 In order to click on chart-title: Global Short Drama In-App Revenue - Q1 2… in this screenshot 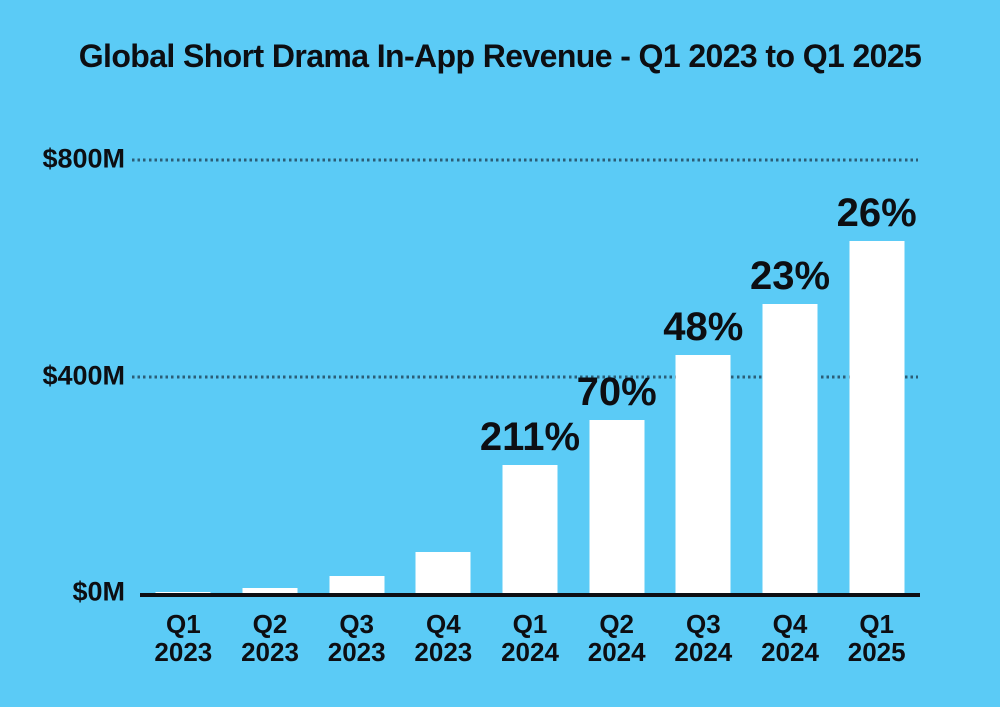, I will do `click(500, 56)`.